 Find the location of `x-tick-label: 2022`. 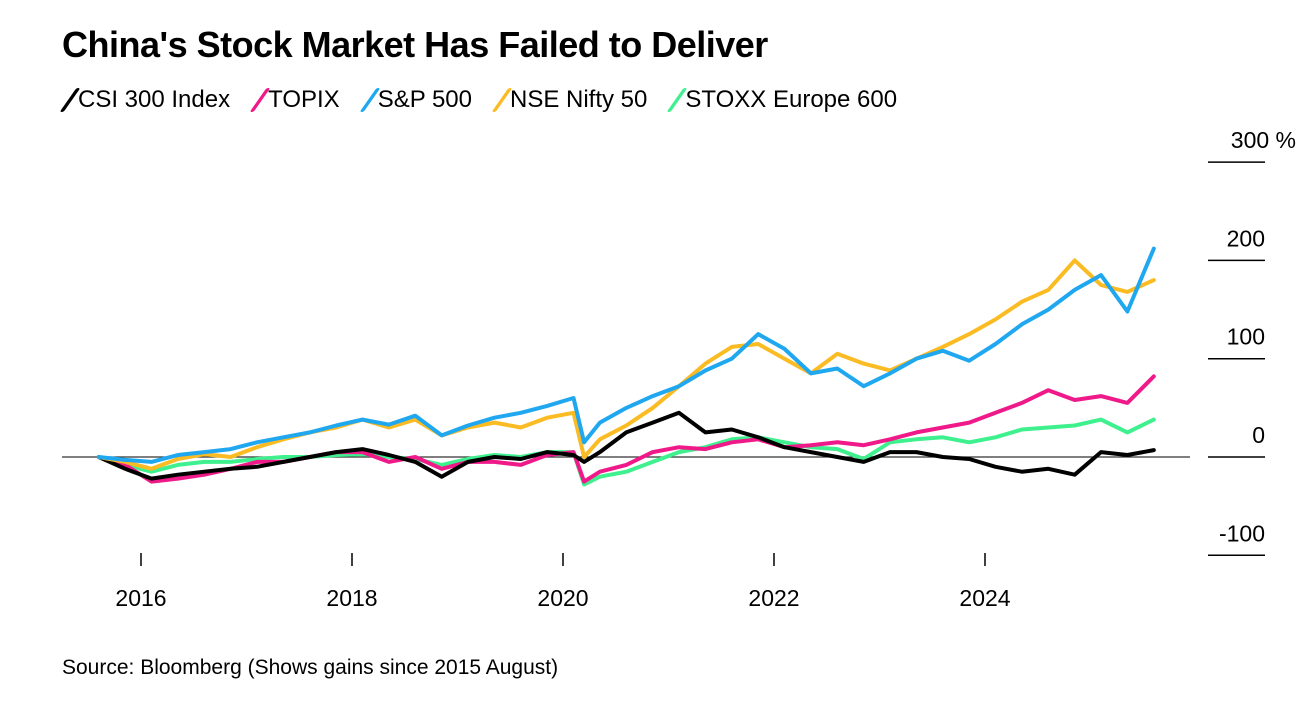

x-tick-label: 2022 is located at coordinates (773, 598).